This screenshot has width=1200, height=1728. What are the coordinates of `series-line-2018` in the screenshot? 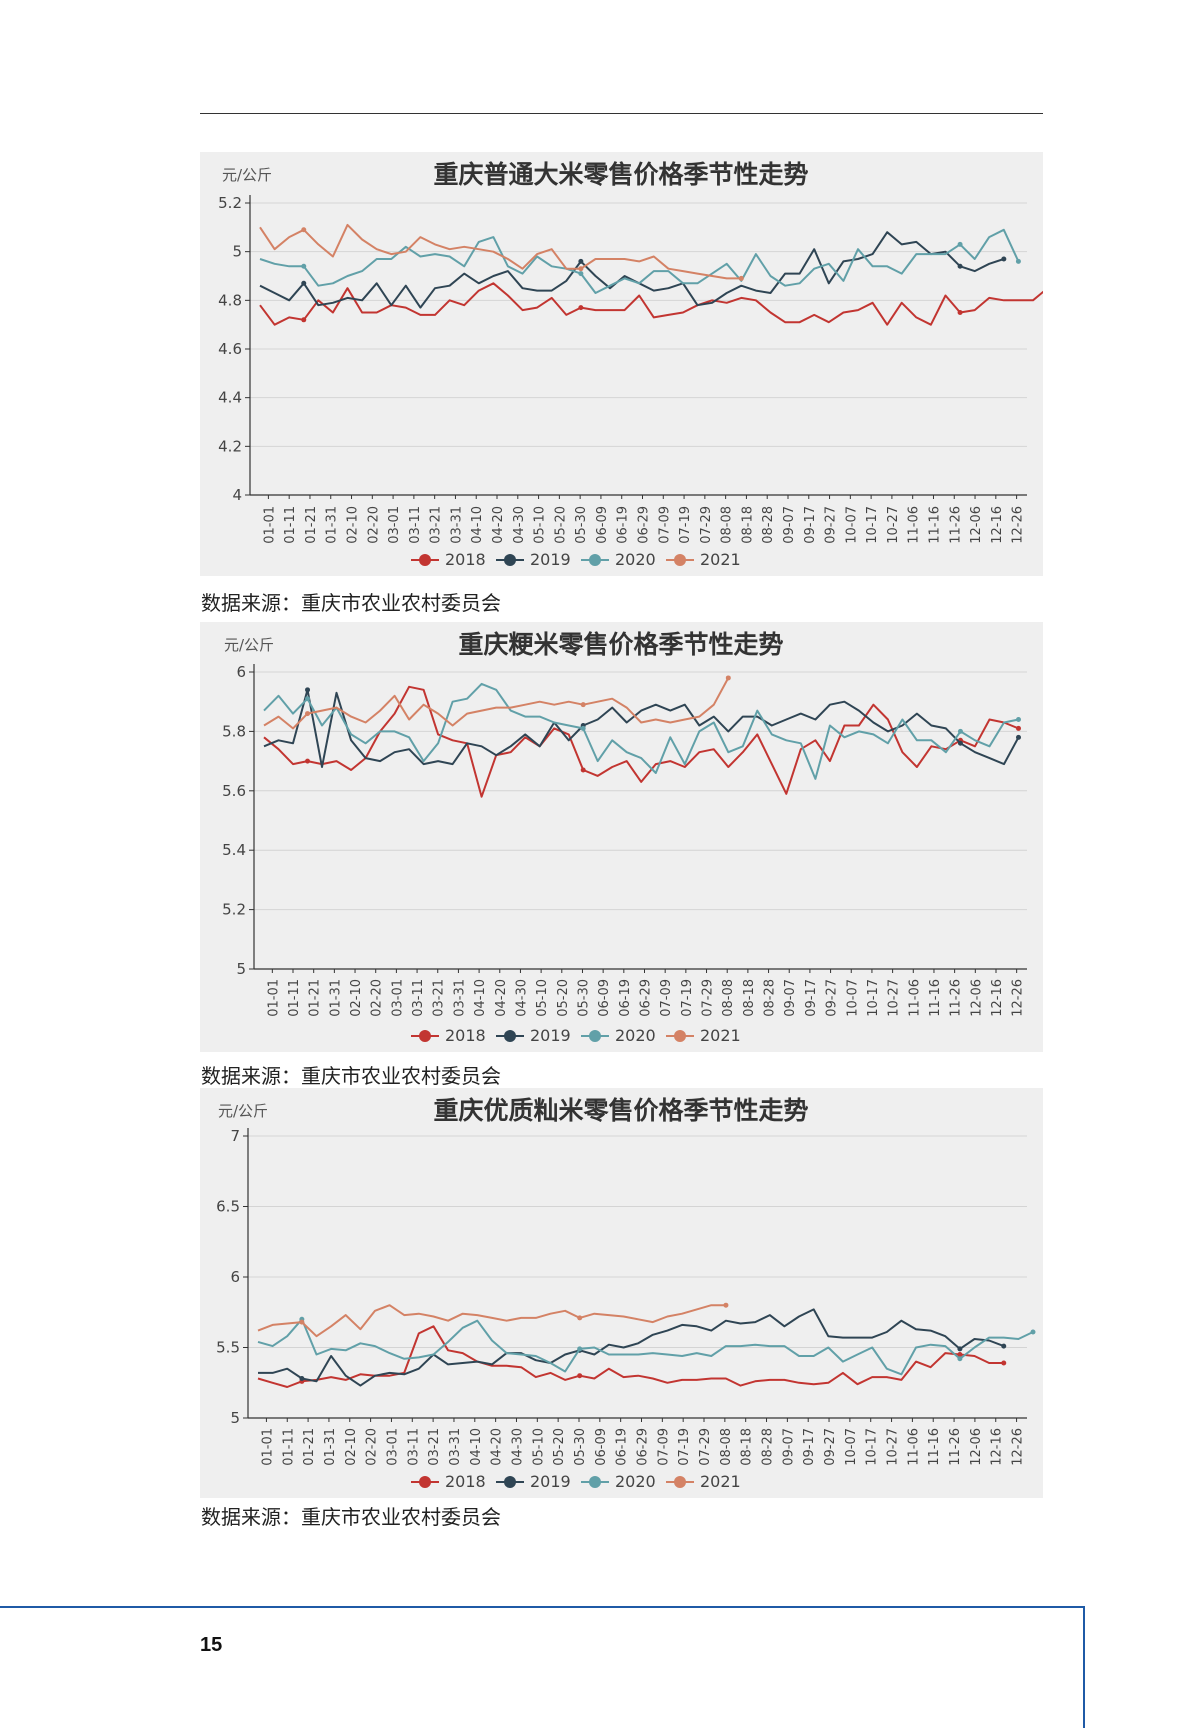 It's located at (630, 1356).